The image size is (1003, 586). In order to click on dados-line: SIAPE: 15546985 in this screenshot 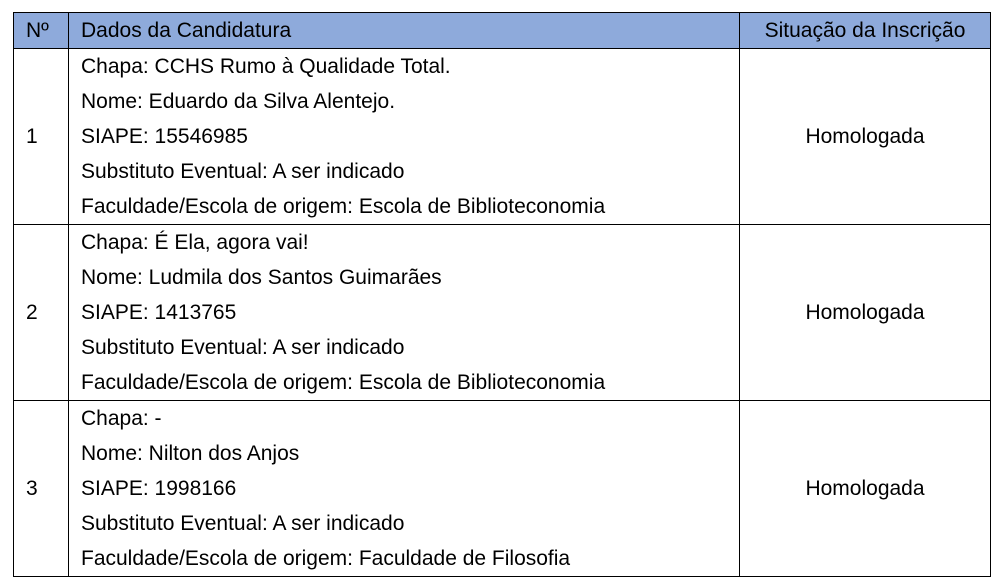, I will do `click(164, 136)`.